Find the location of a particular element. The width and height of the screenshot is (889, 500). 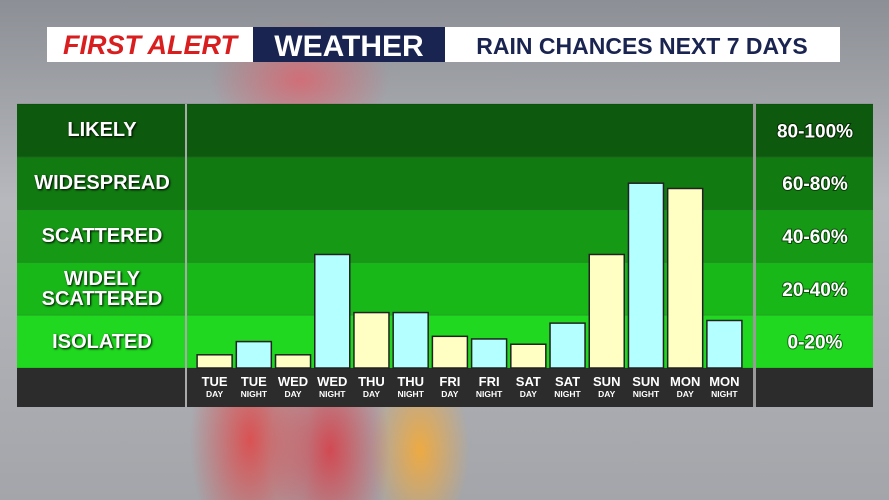

band-label: LIKELY is located at coordinates (102, 130).